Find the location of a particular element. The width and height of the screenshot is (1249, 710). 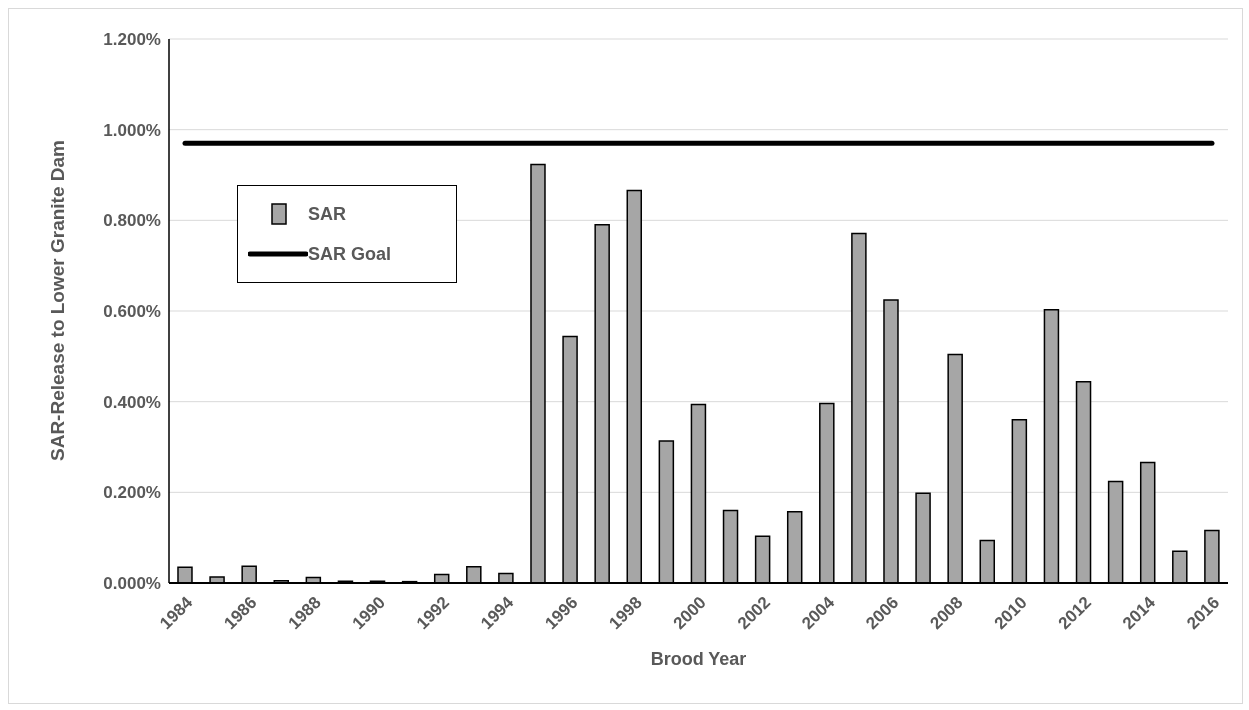

y-tick-label: 0.200% is located at coordinates (132, 493).